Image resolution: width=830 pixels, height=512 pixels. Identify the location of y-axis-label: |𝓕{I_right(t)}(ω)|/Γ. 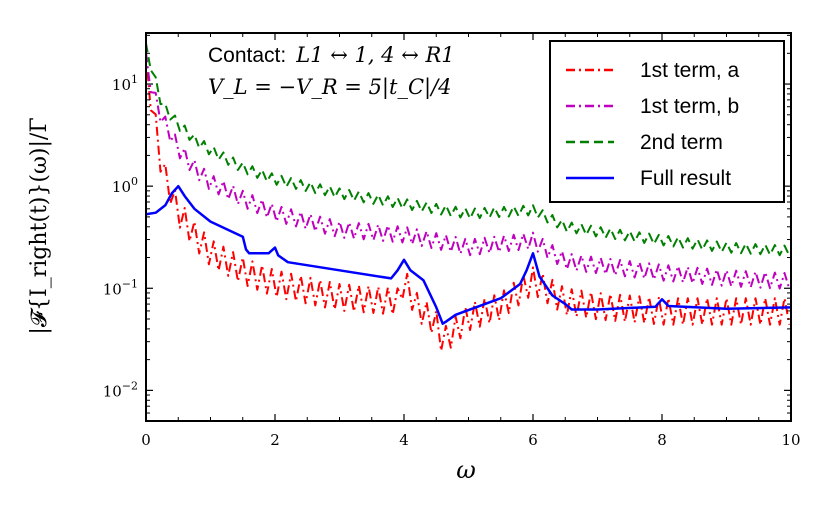
(39, 225).